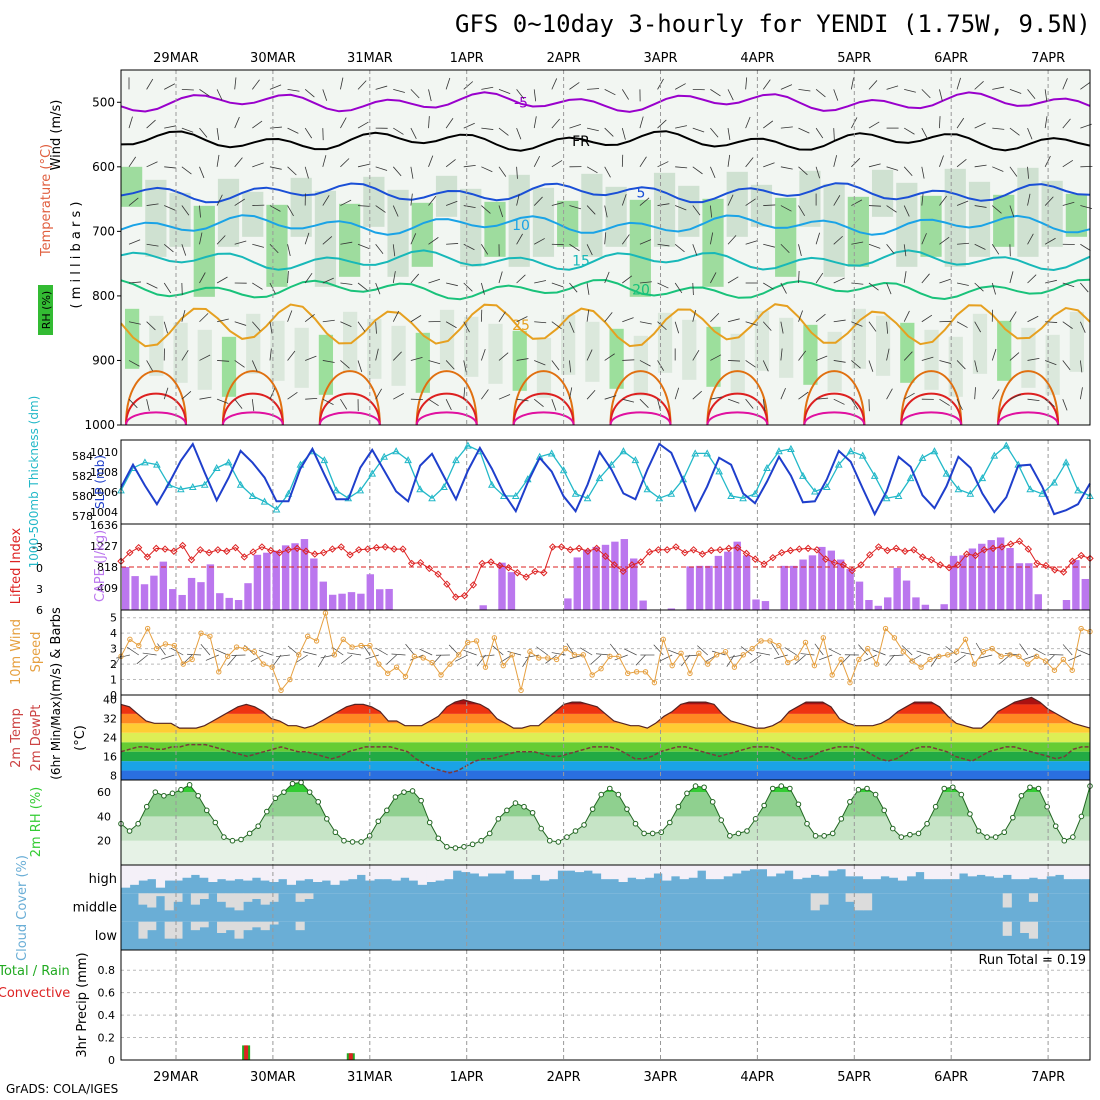 The width and height of the screenshot is (1100, 1100). I want to click on cloud-row-middle, so click(605, 907).